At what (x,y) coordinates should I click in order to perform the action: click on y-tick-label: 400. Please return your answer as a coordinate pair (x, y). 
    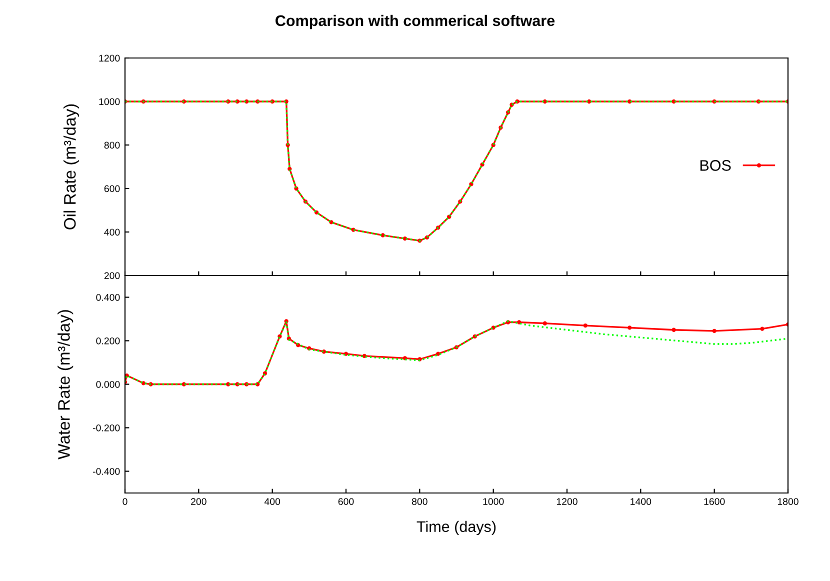
    Looking at the image, I should click on (112, 232).